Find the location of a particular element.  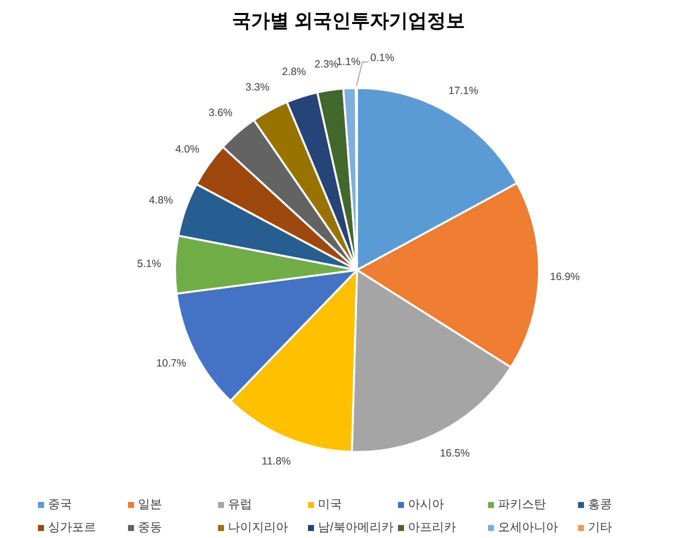

legend-label: 나이지리아 is located at coordinates (258, 527).